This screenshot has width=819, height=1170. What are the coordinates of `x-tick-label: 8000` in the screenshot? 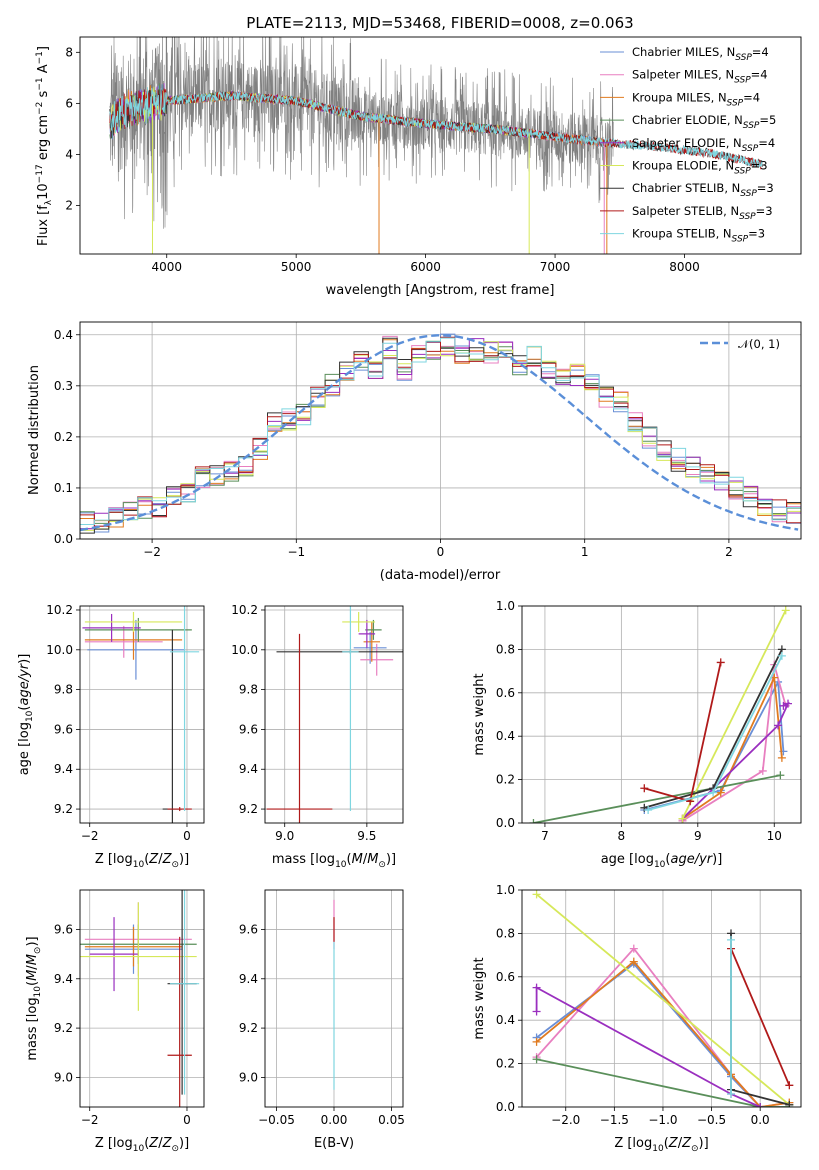 It's located at (684, 267).